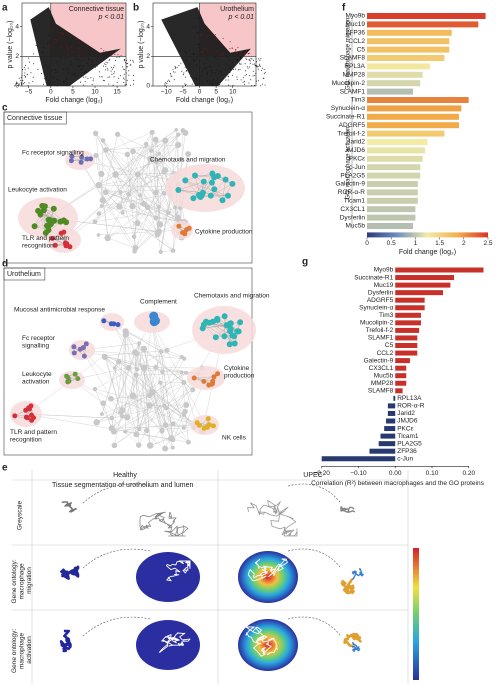 The image size is (499, 685). What do you see at coordinates (141, 45) in the screenshot?
I see `y-axis-label: p value (−log₁₀)` at bounding box center [141, 45].